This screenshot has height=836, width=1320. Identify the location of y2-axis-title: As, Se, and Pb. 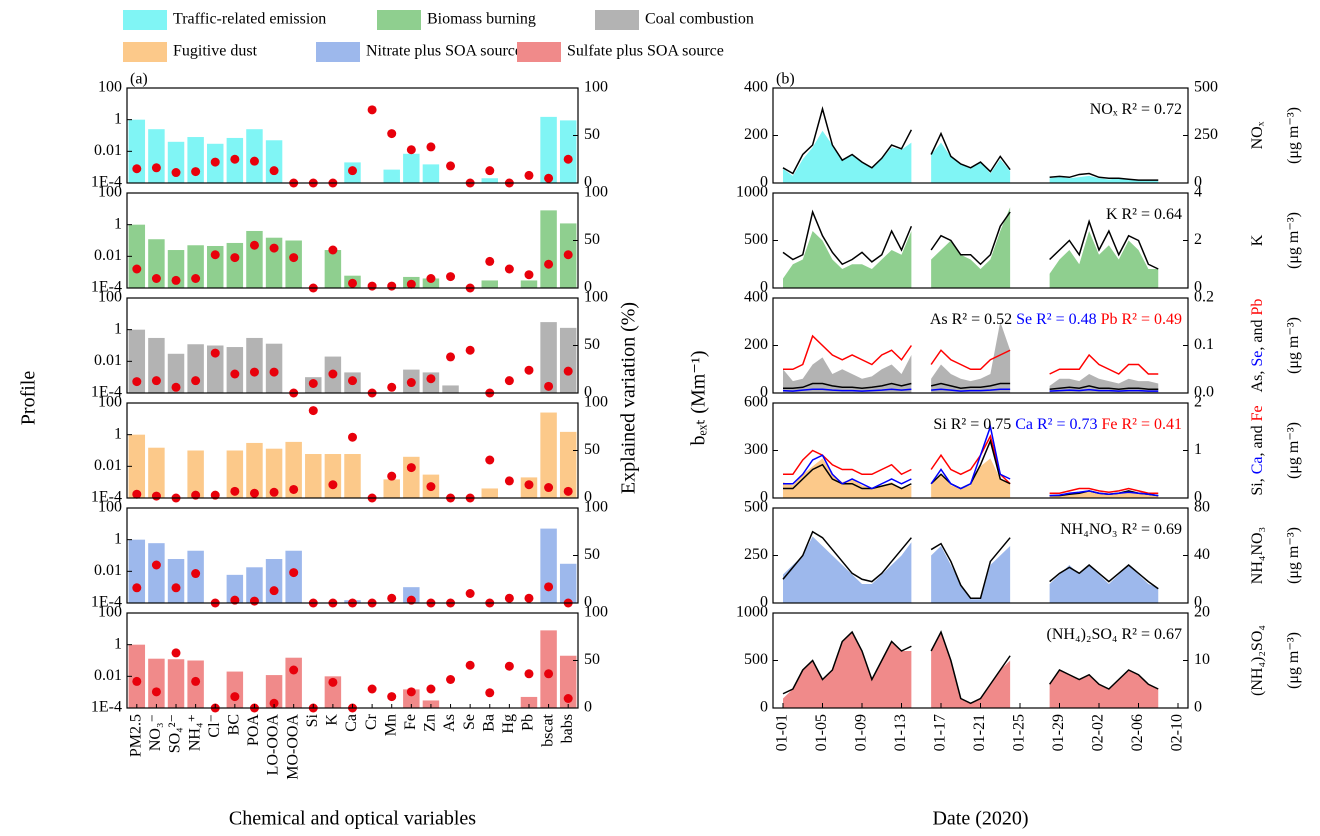
(1257, 346).